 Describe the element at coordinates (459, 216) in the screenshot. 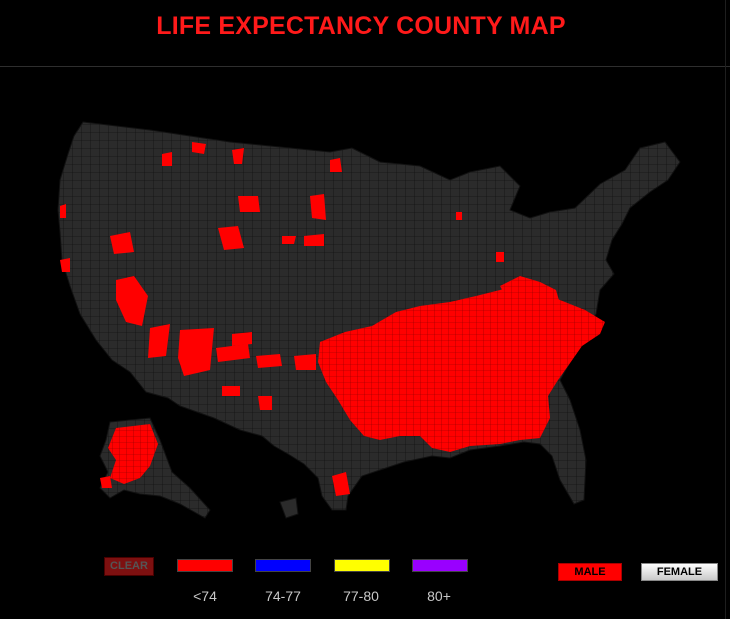

I see `michigan-red-county` at that location.